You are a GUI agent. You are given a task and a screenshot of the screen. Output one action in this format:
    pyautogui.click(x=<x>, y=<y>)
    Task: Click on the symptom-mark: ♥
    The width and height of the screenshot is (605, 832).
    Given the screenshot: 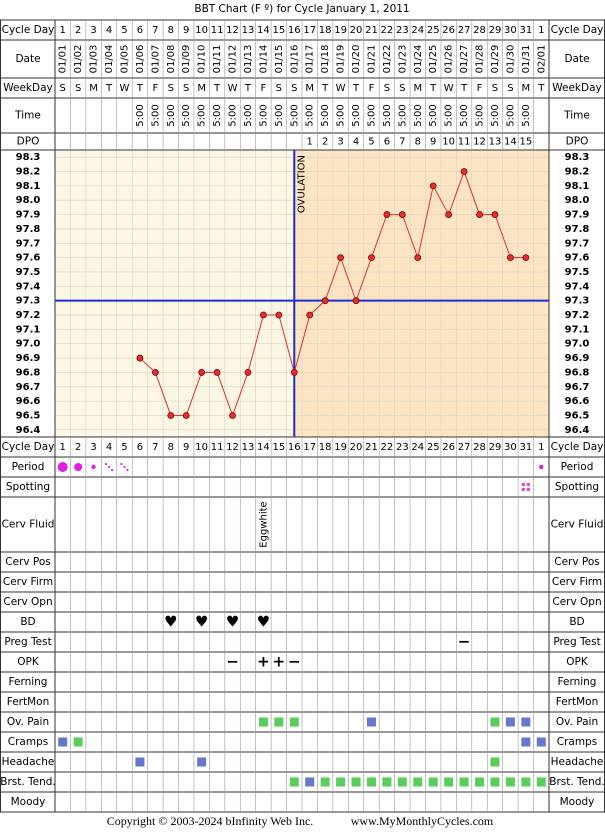 What is the action you would take?
    pyautogui.click(x=263, y=622)
    